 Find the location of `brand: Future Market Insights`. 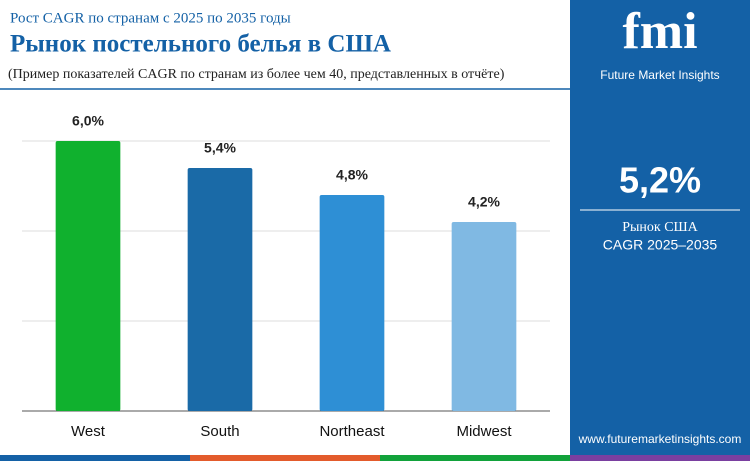

brand: Future Market Insights is located at coordinates (659, 75).